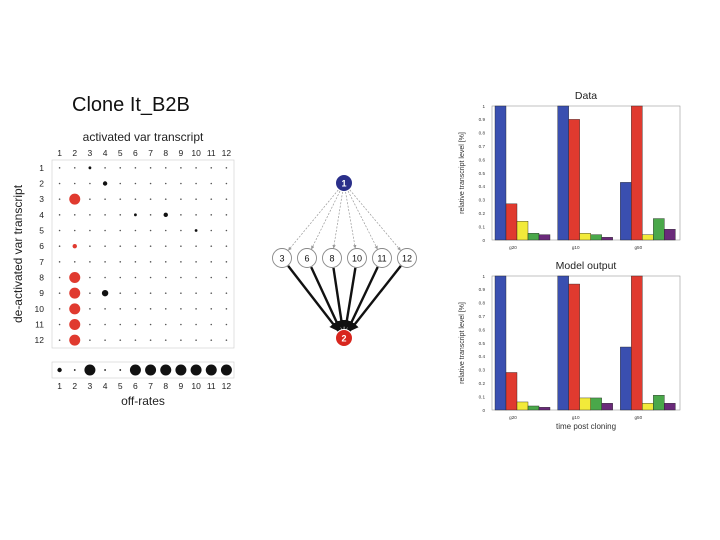 This screenshot has width=720, height=540. What do you see at coordinates (483, 106) in the screenshot?
I see `bar-y-tick: 1` at bounding box center [483, 106].